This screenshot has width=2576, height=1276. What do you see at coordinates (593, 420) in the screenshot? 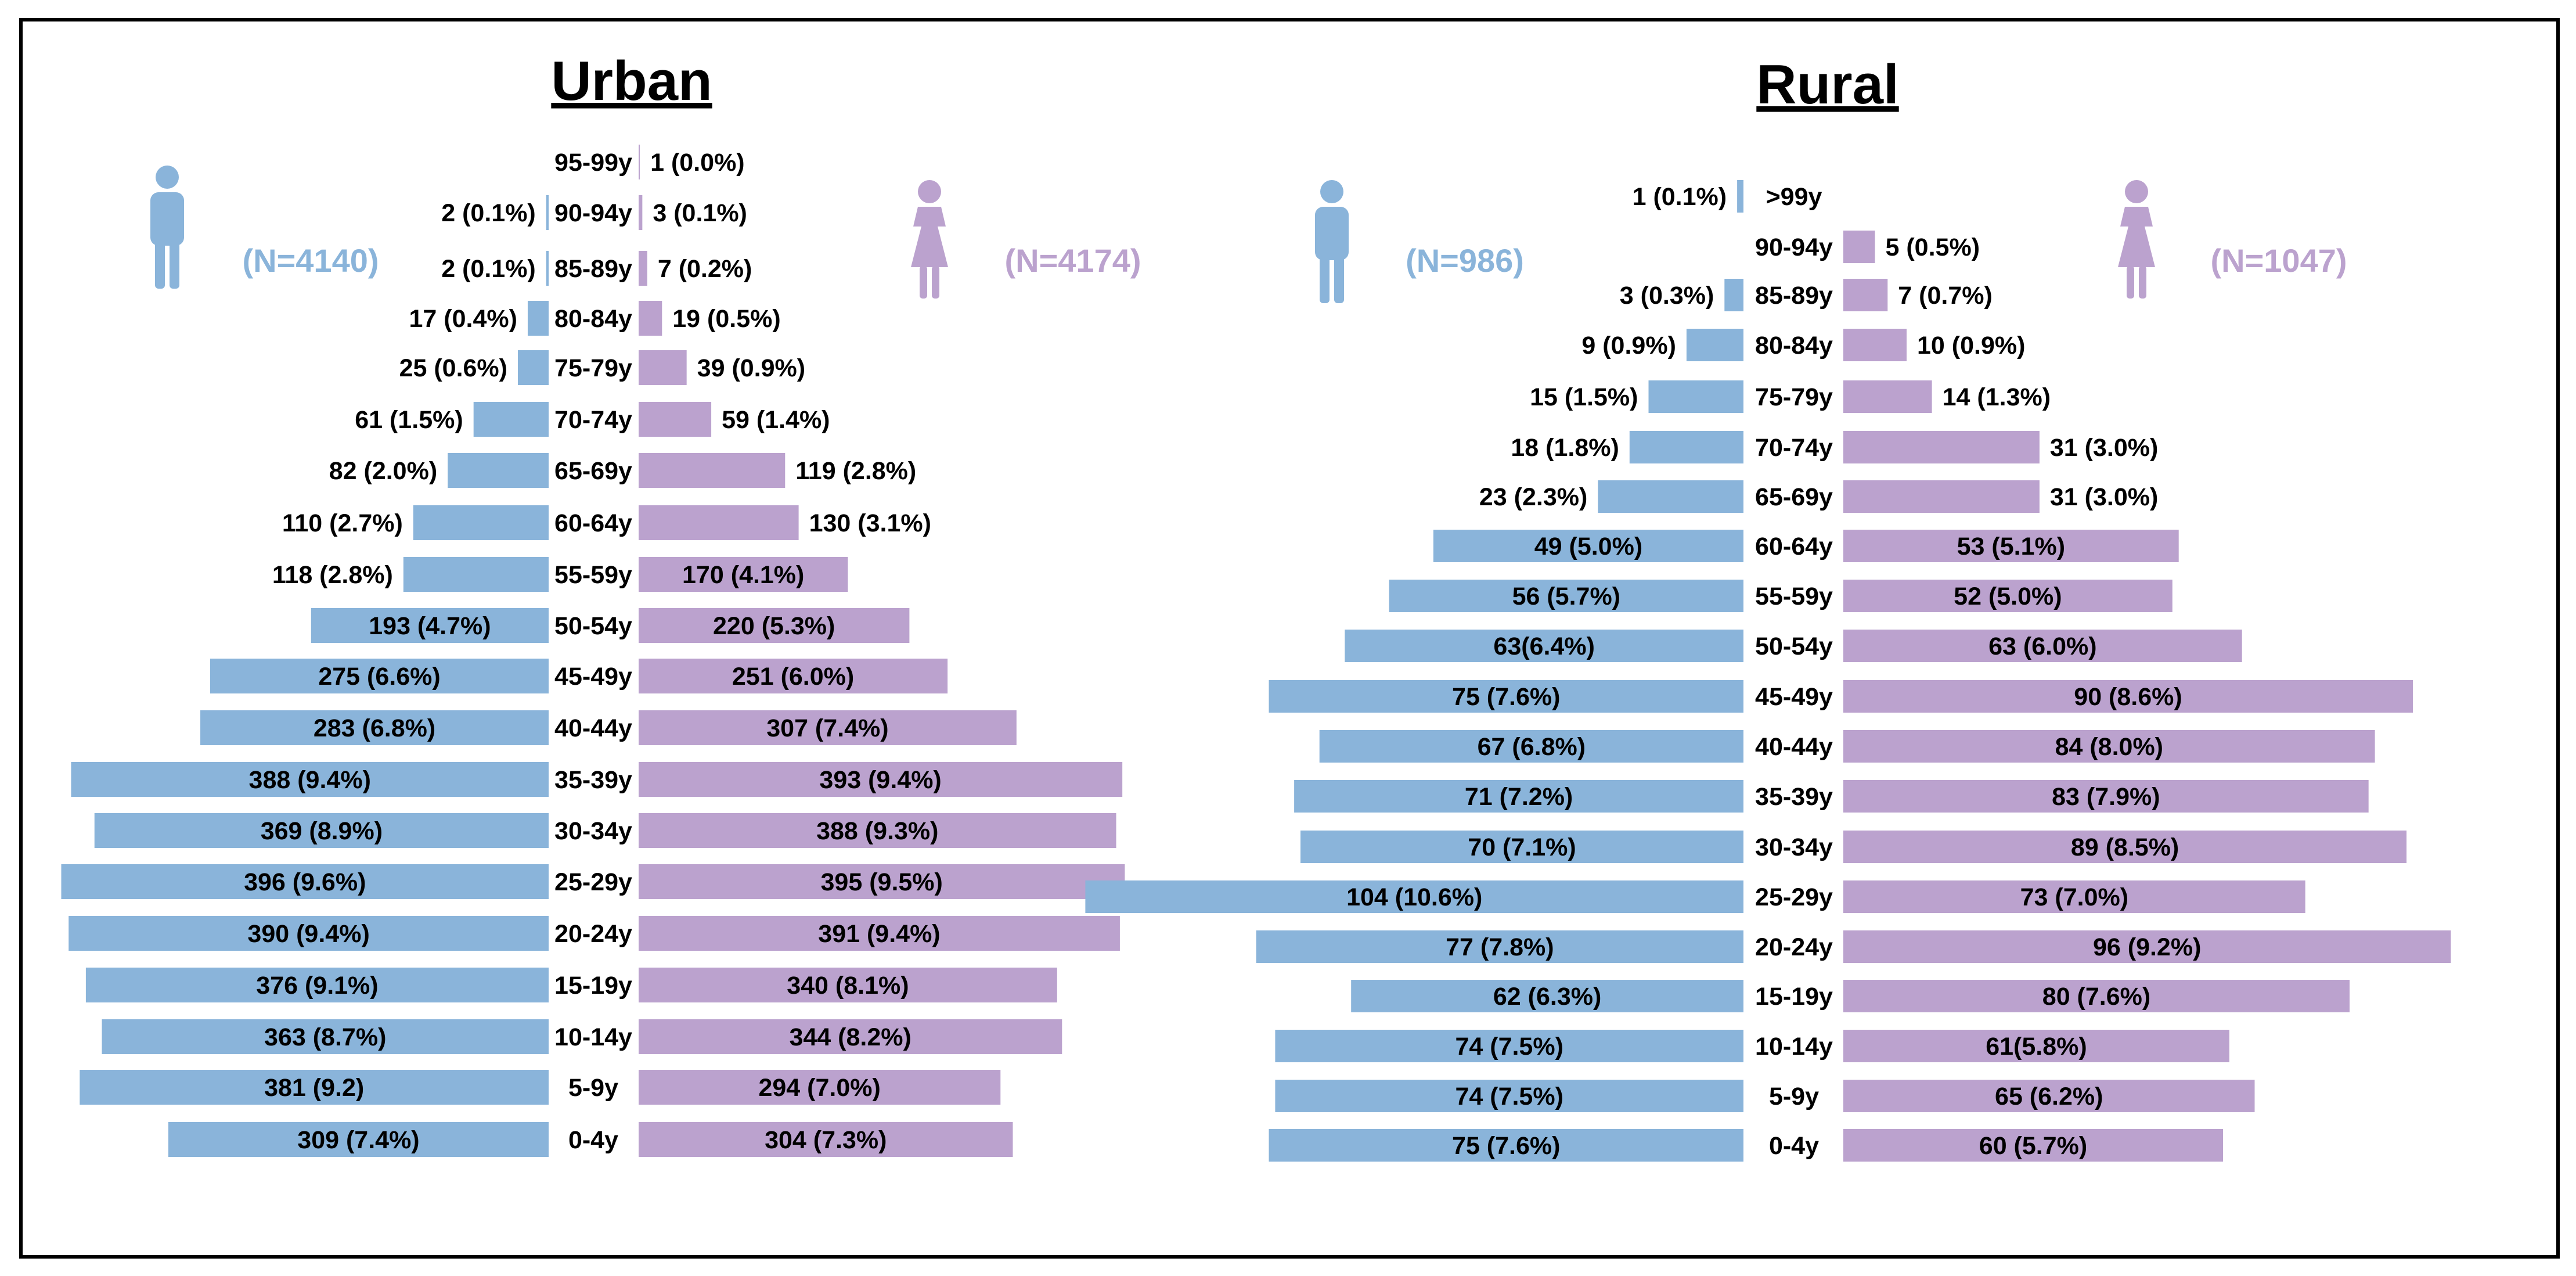
I see `urban-age-label: 70-74y` at bounding box center [593, 420].